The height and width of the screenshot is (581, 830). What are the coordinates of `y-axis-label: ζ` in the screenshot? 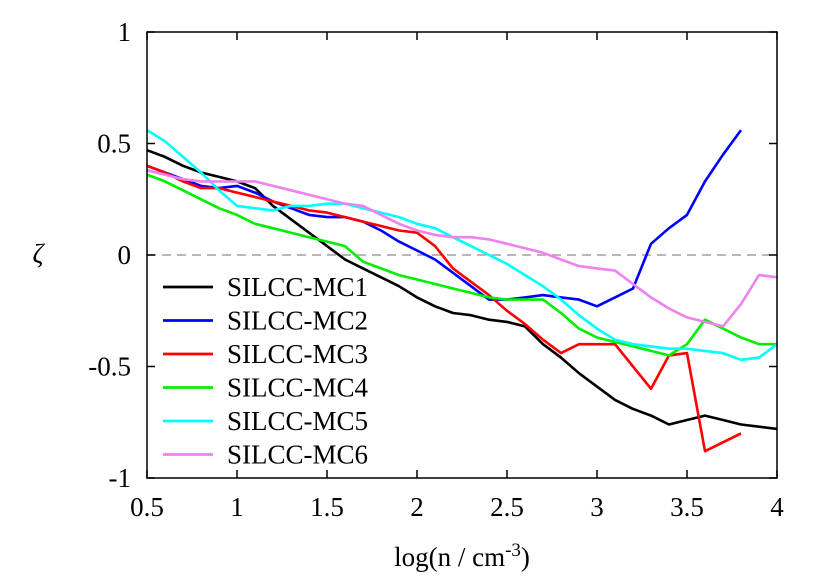 It's located at (39, 254).